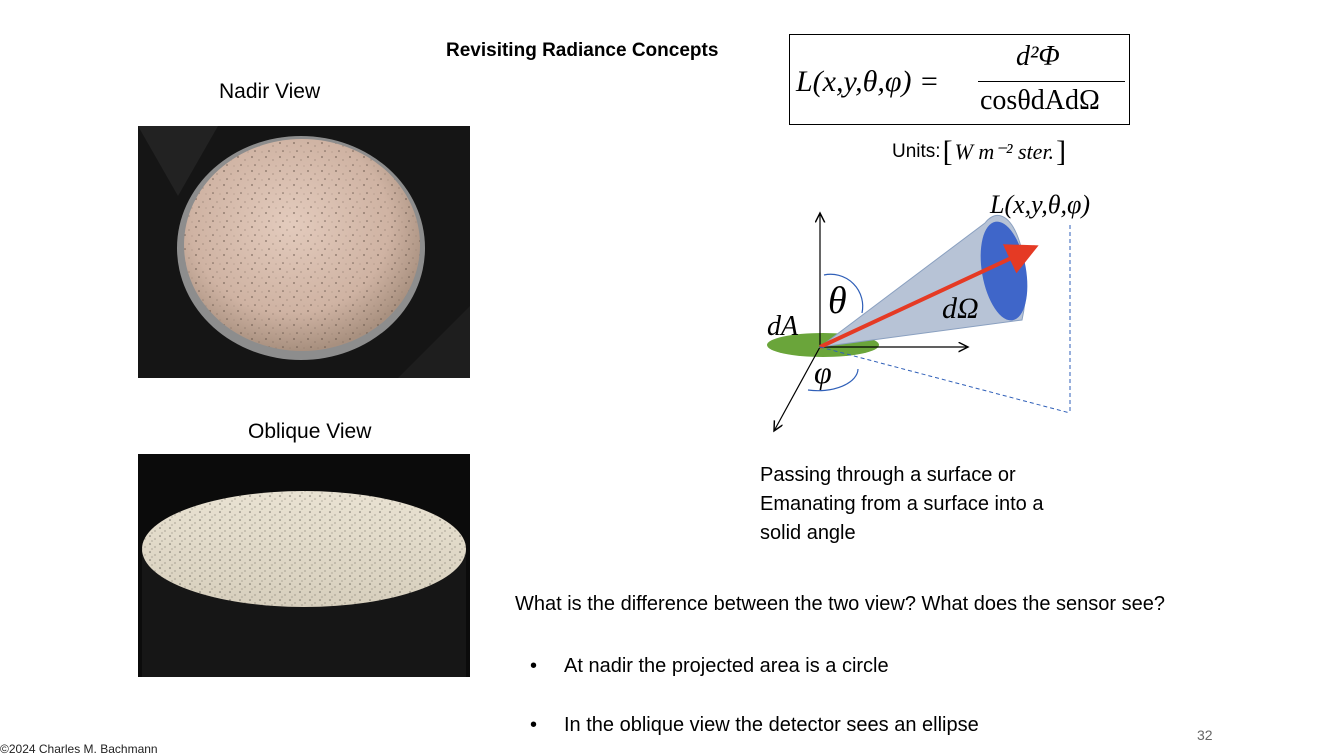 Image resolution: width=1332 pixels, height=756 pixels. What do you see at coordinates (808, 533) in the screenshot?
I see `description-line: solid angle` at bounding box center [808, 533].